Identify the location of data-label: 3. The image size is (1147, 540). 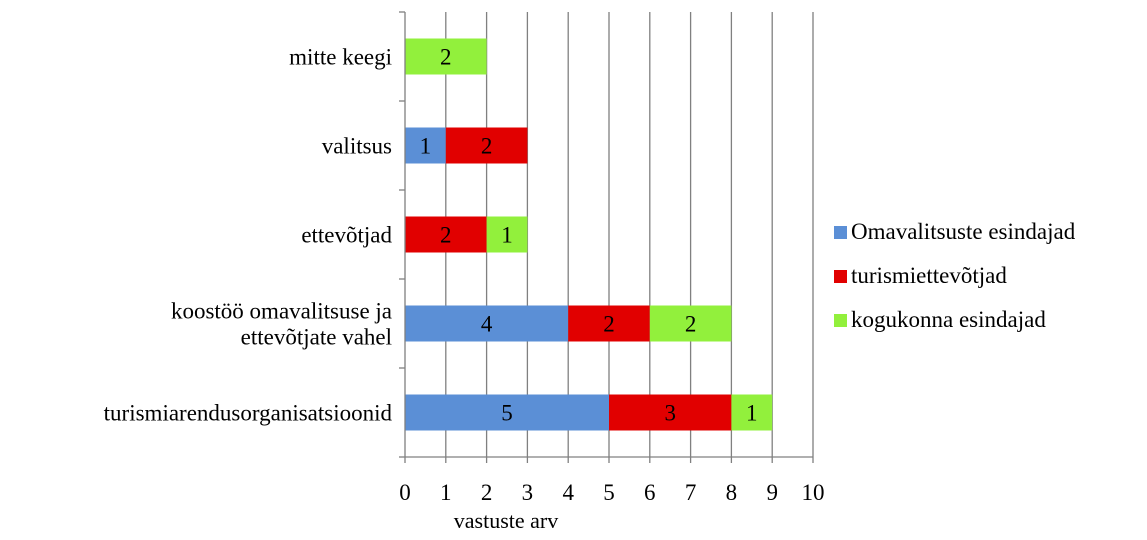
(670, 413).